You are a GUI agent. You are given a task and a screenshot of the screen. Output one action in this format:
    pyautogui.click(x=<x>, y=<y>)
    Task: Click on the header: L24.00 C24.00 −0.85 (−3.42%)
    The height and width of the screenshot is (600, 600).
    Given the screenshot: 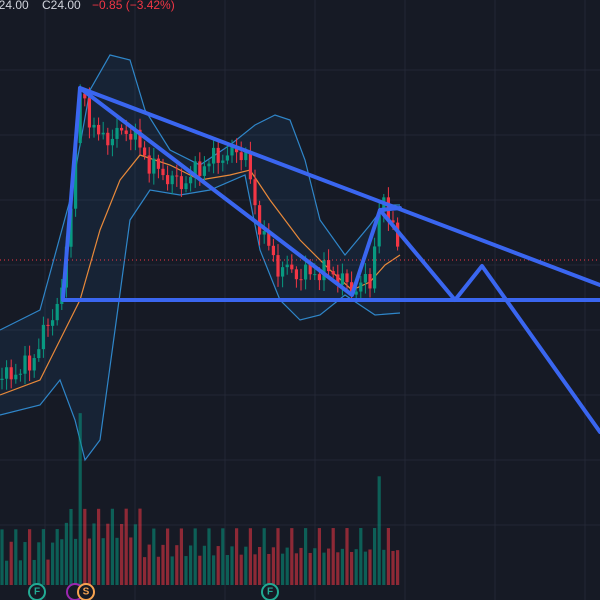 What is the action you would take?
    pyautogui.click(x=87, y=6)
    